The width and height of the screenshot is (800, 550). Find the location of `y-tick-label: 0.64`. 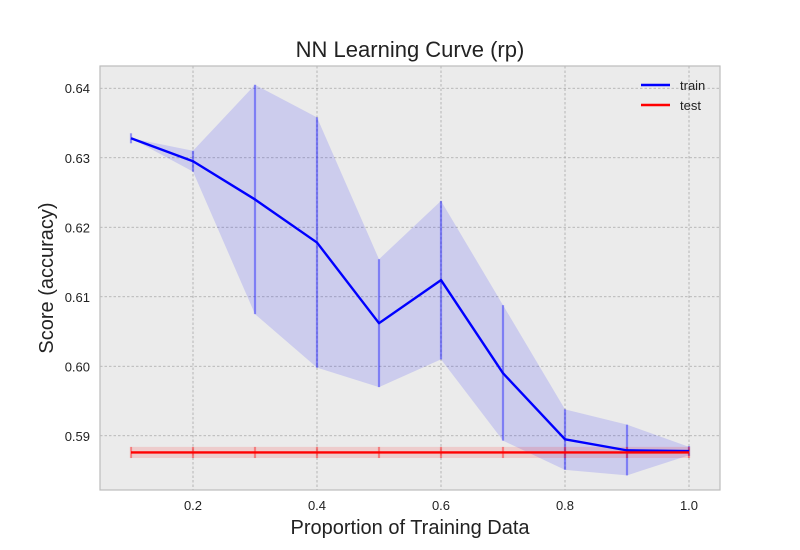

y-tick-label: 0.64 is located at coordinates (77, 88).